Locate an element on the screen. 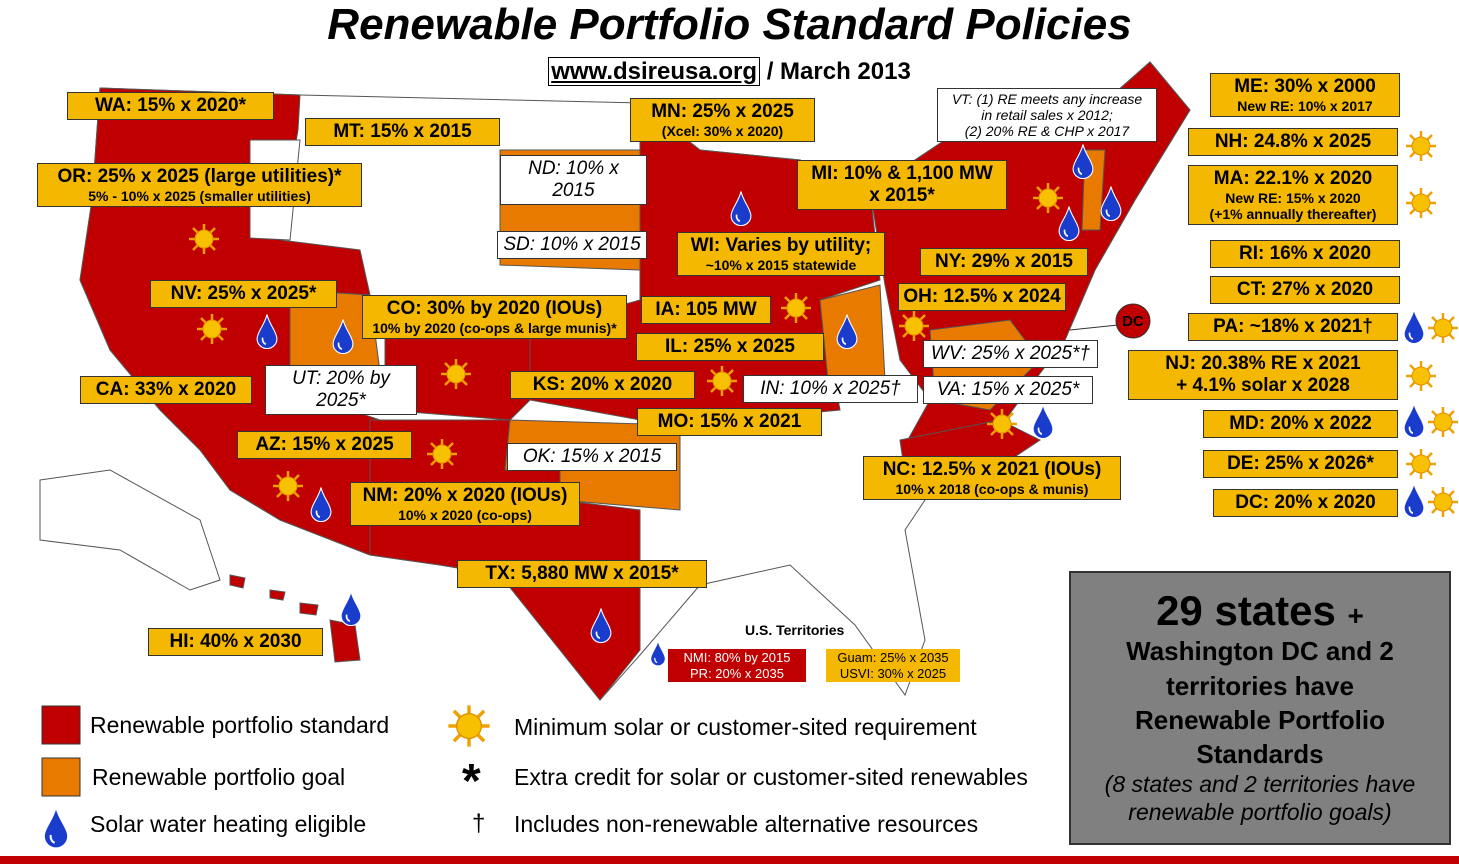 The image size is (1459, 864). goal-label: SD: 10% x 2015 is located at coordinates (572, 245).